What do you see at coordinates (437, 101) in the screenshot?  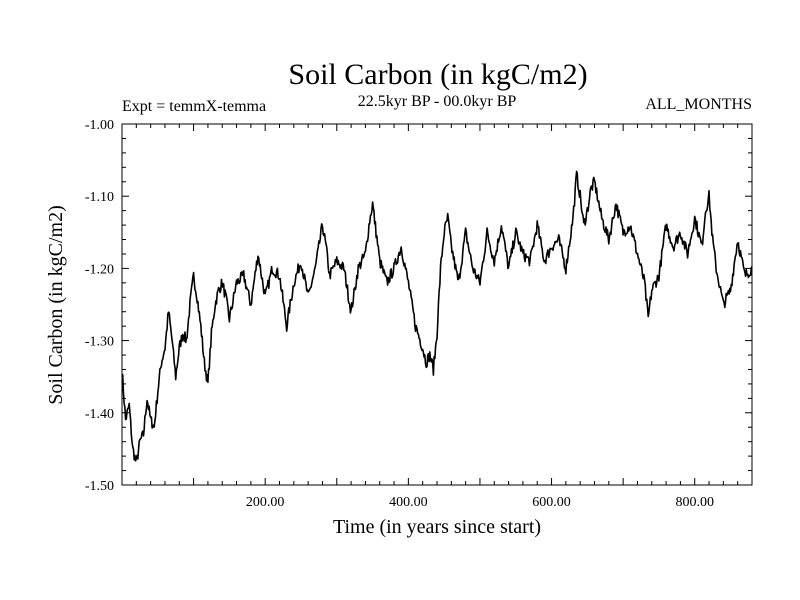 I see `period-label: 22.5kyr BP - 00.0kyr BP` at bounding box center [437, 101].